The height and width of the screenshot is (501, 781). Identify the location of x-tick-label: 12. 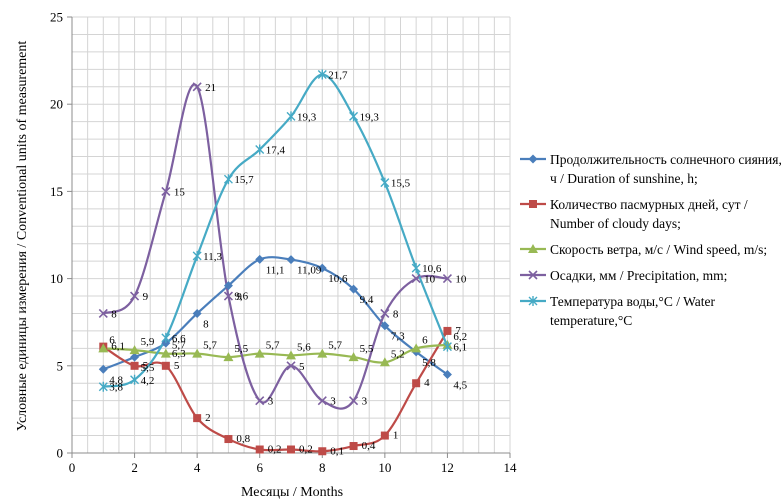
(447, 467).